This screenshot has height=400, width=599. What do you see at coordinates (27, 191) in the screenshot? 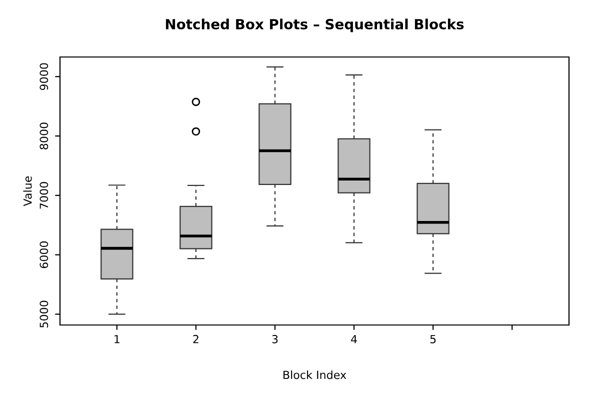
I see `y-axis-title: Value` at bounding box center [27, 191].